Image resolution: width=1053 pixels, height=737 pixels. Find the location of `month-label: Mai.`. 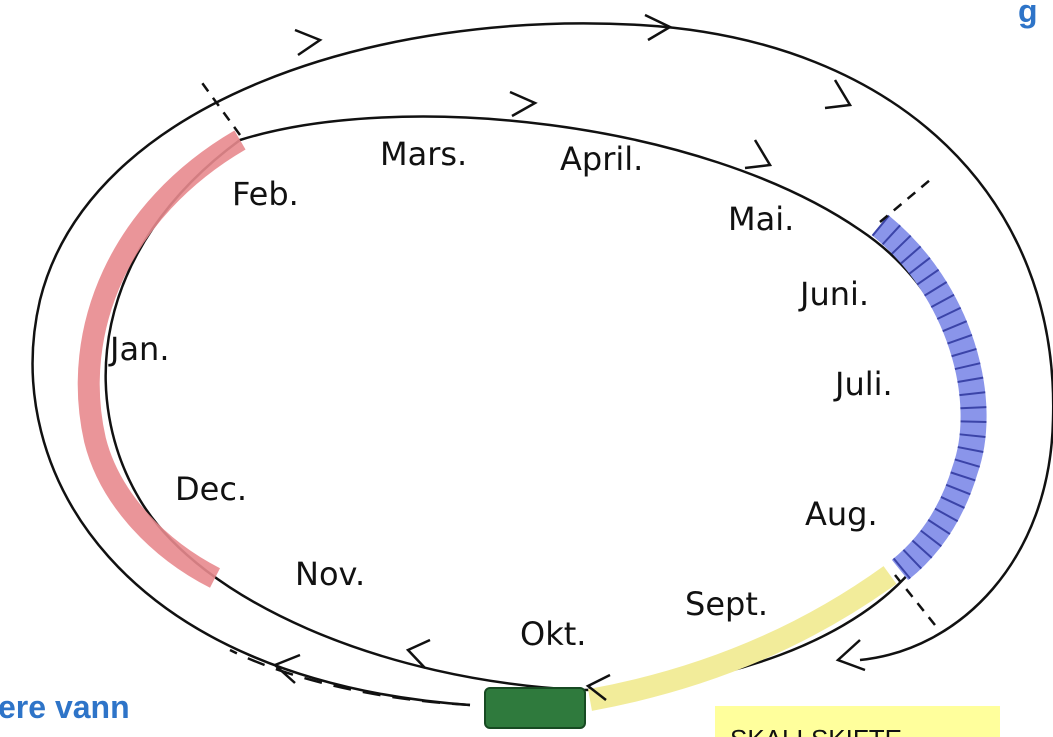

month-label: Mai. is located at coordinates (761, 219).